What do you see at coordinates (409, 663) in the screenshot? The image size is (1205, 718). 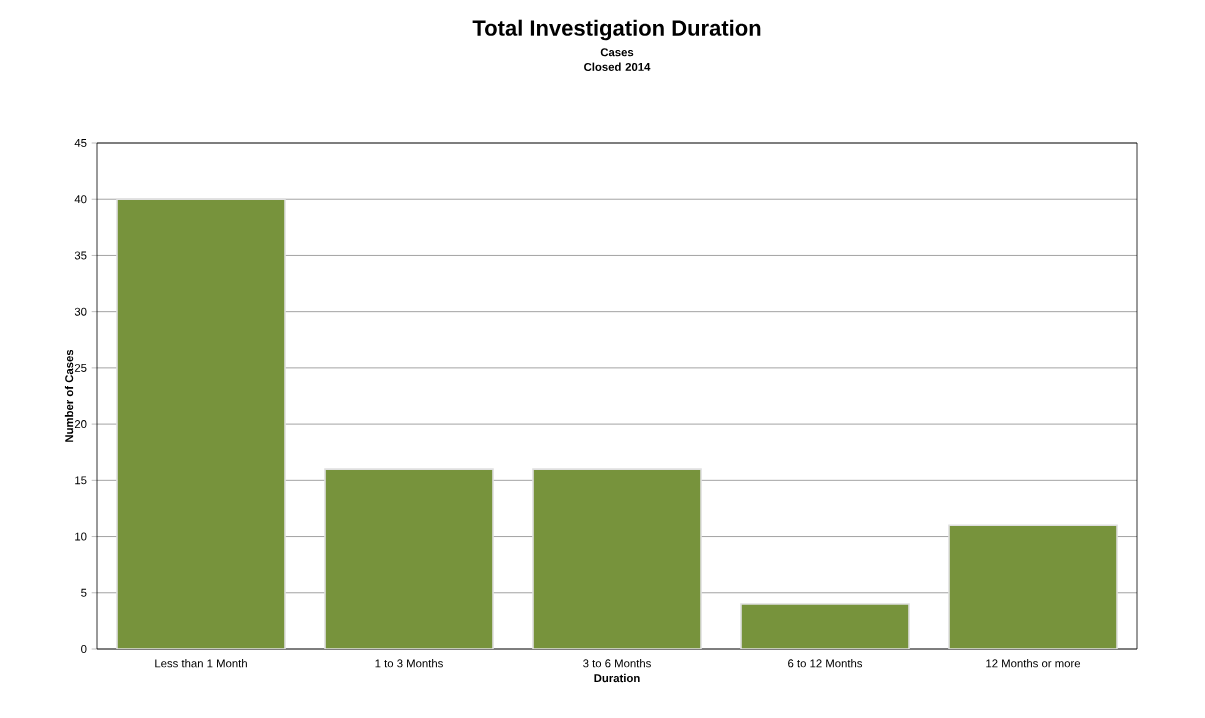 I see `x-tick-label: 1 to 3 Months` at bounding box center [409, 663].